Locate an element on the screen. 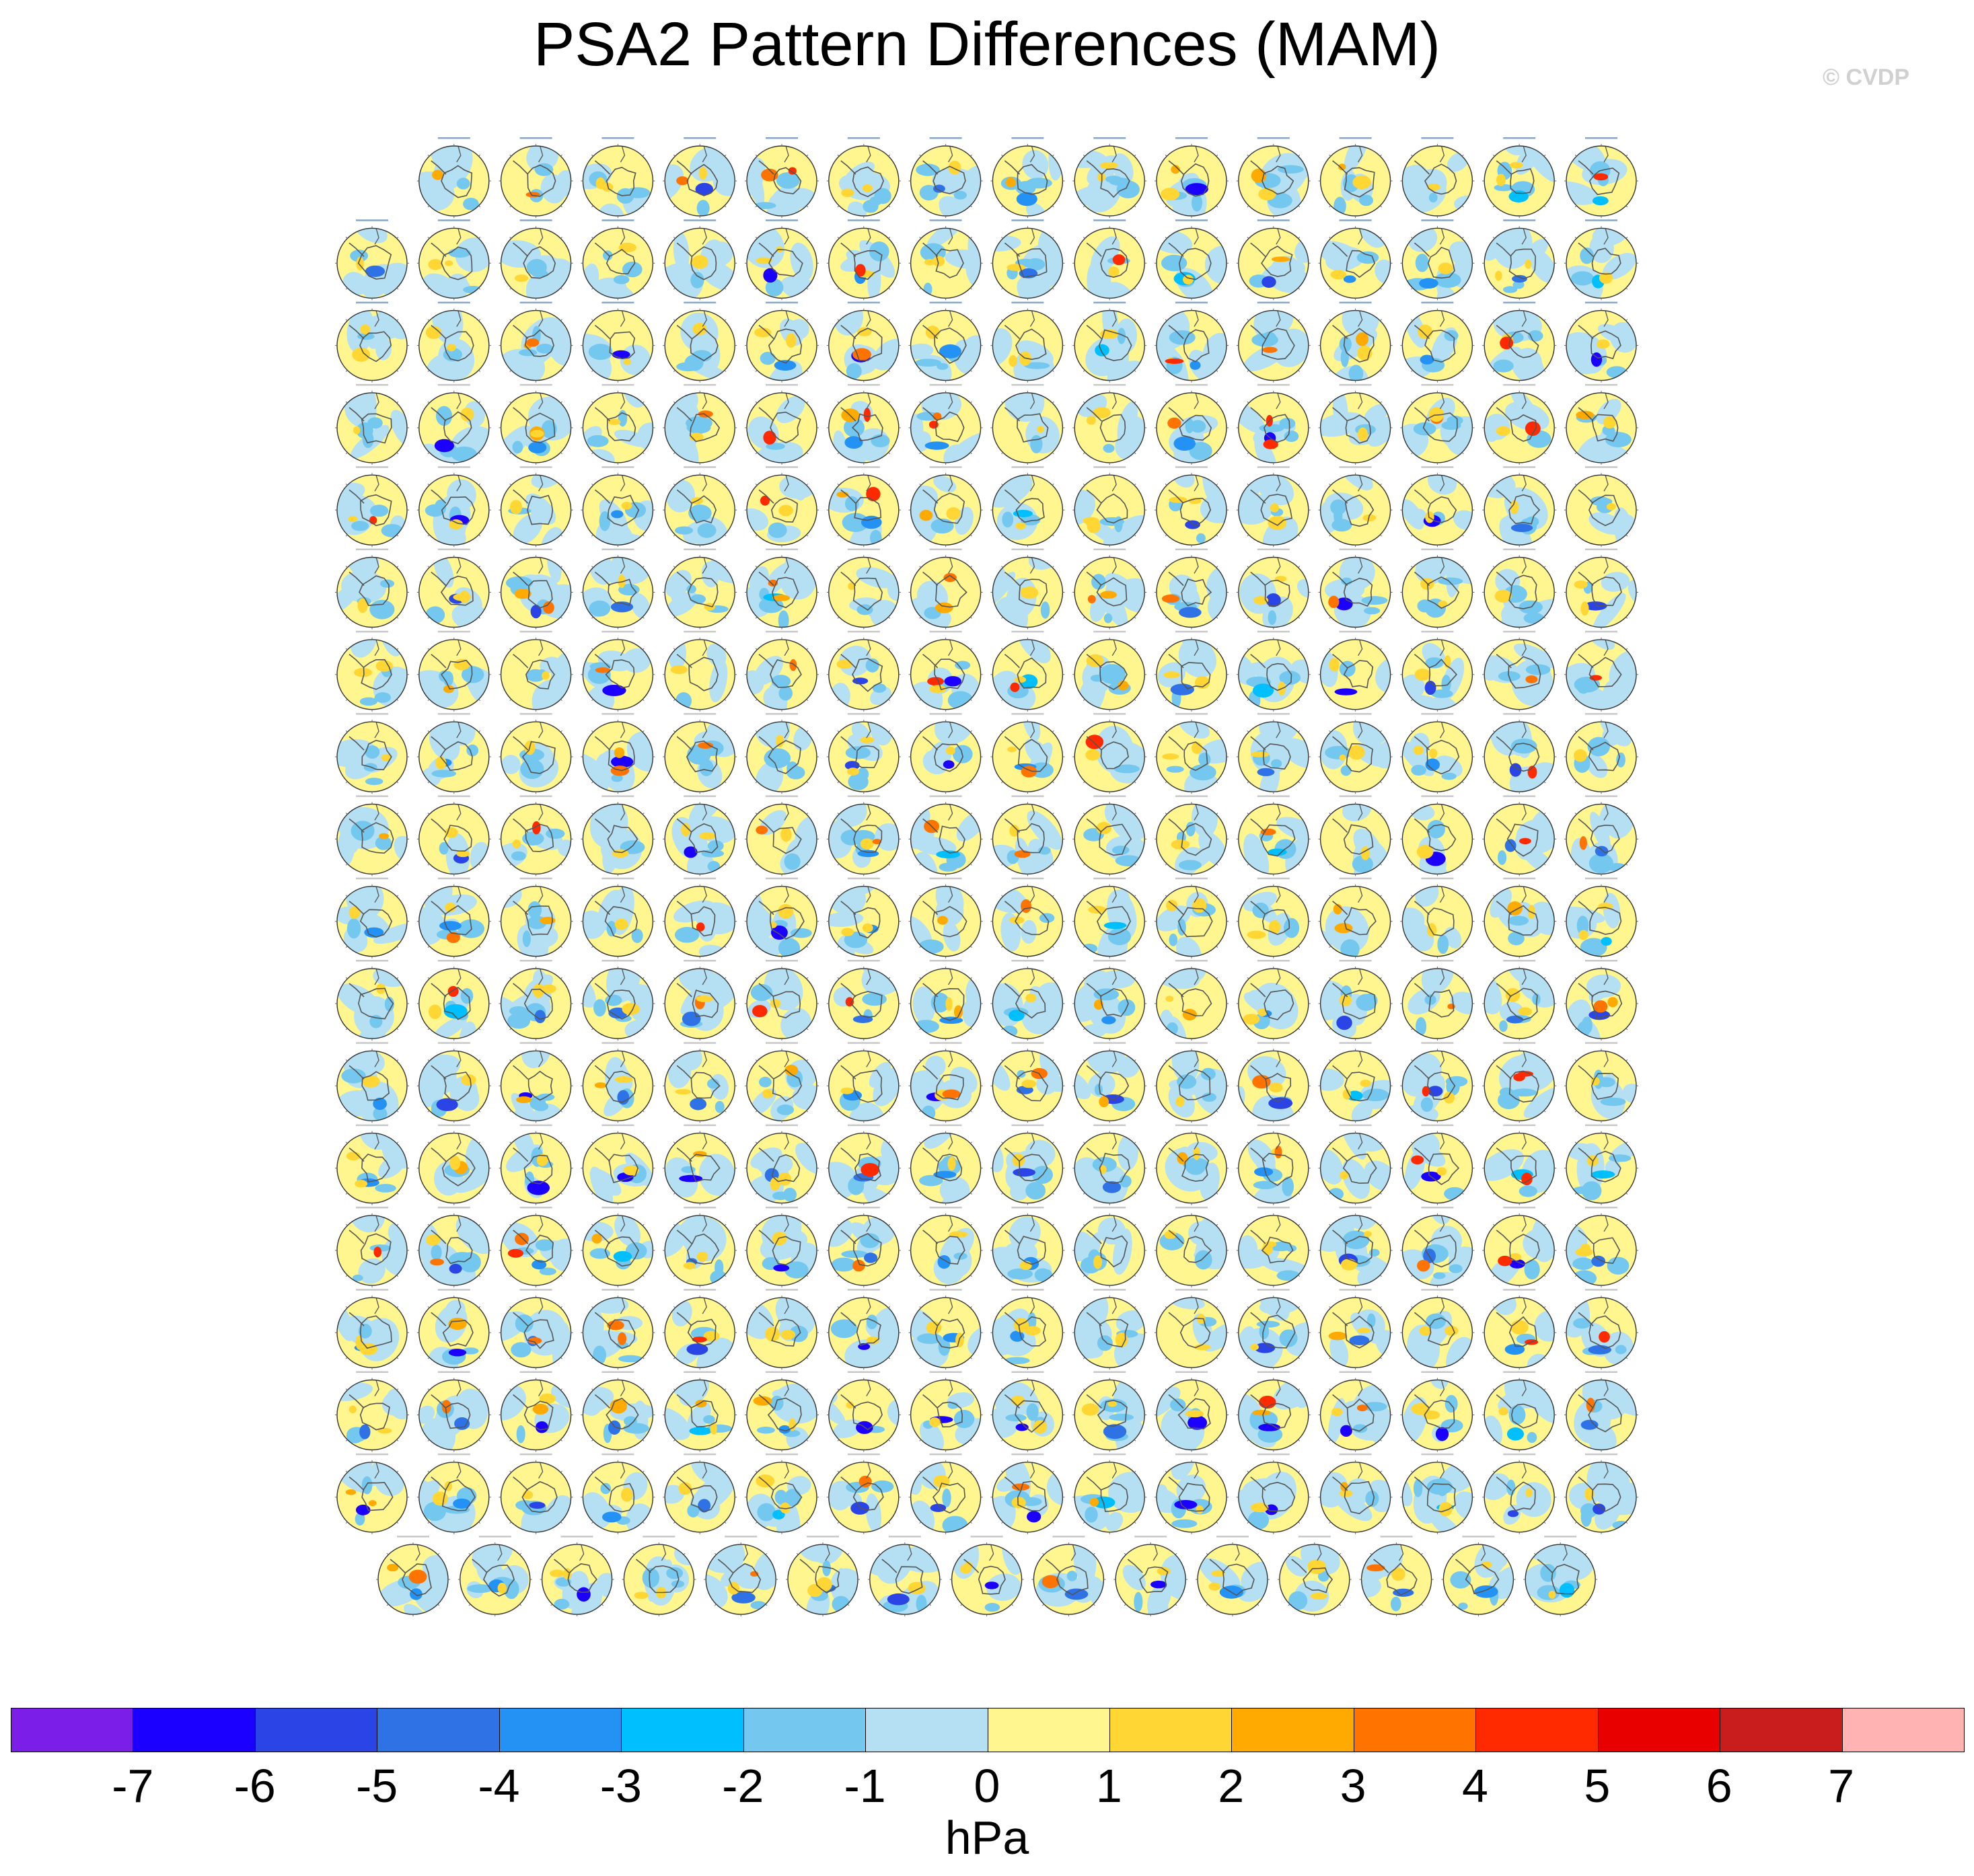 This screenshot has width=1974, height=1876. colorbar-tick-label: 7 is located at coordinates (1841, 1786).